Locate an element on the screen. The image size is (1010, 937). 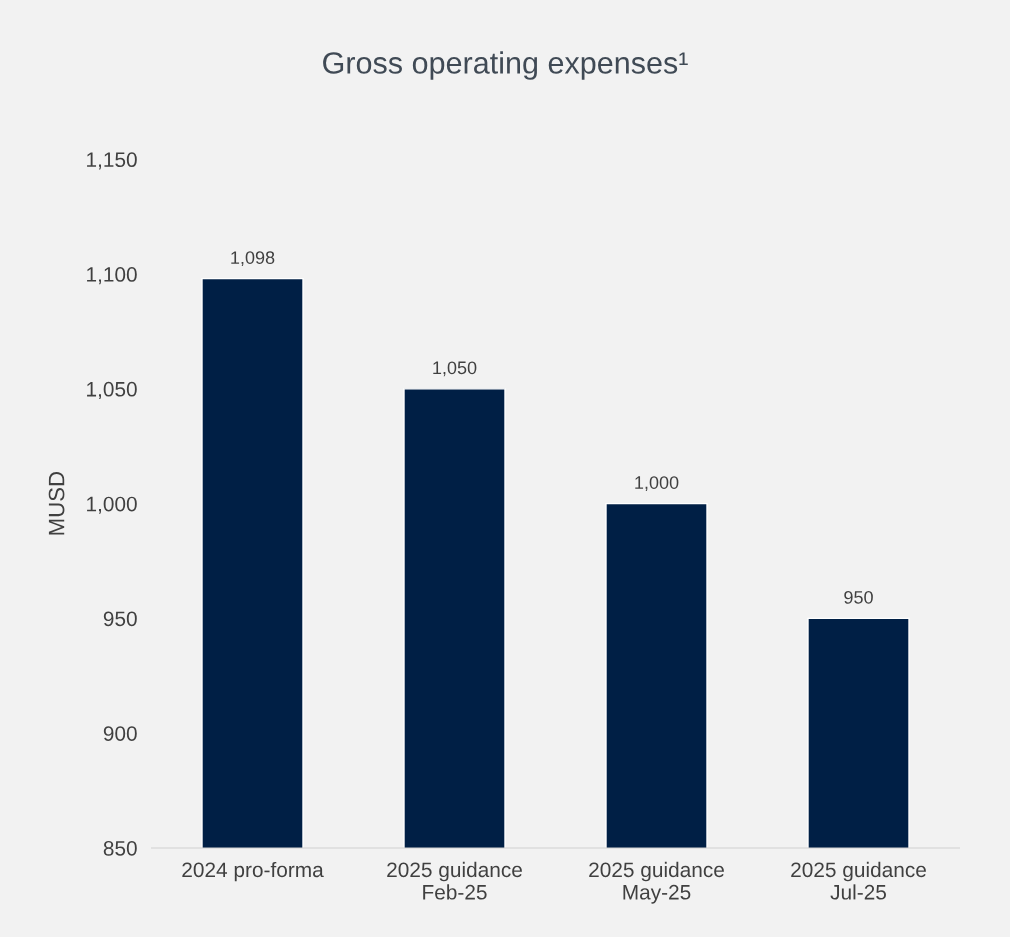
x-tick-label: 2025 guidance Jul-25 is located at coordinates (858, 880).